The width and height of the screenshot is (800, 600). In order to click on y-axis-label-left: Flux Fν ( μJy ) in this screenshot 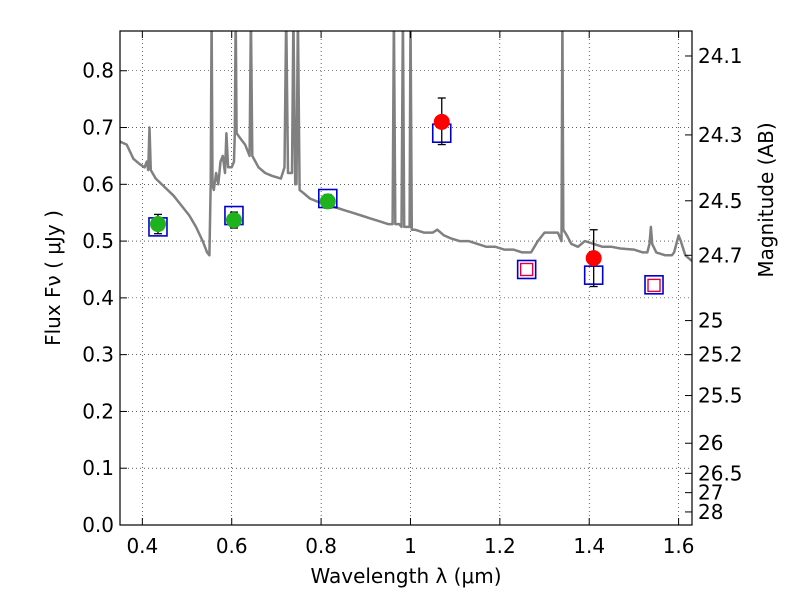, I will do `click(53, 278)`.